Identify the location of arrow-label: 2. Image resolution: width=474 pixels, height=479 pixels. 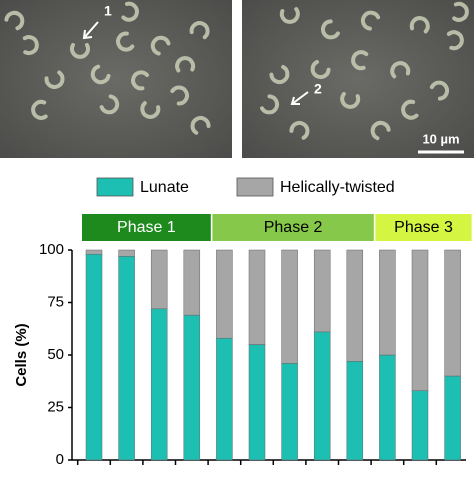
(318, 89).